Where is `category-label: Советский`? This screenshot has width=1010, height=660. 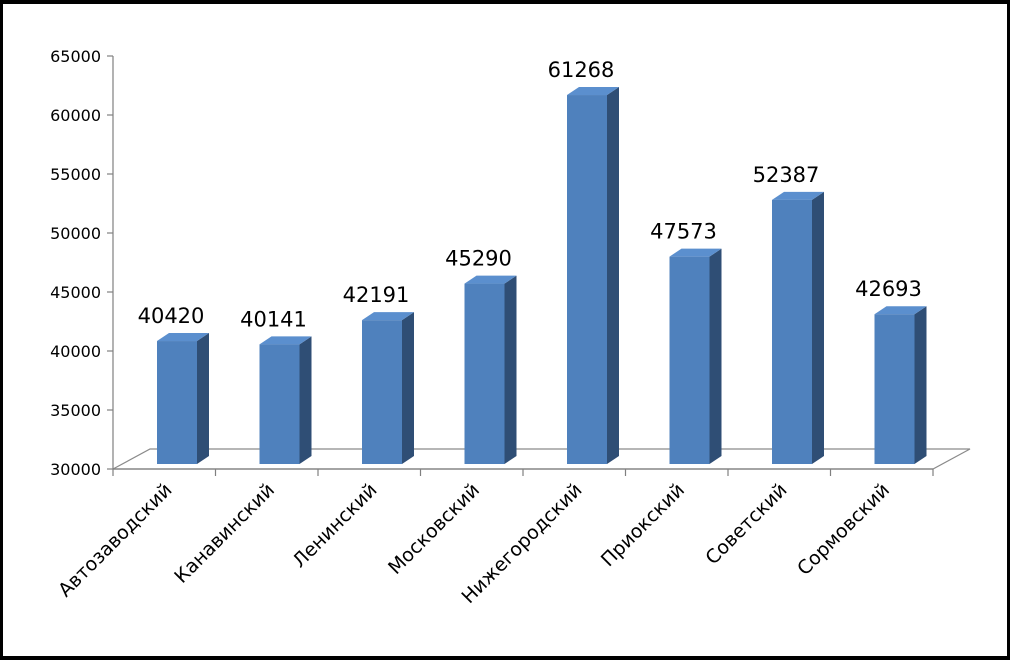
category-label: Советский is located at coordinates (746, 524).